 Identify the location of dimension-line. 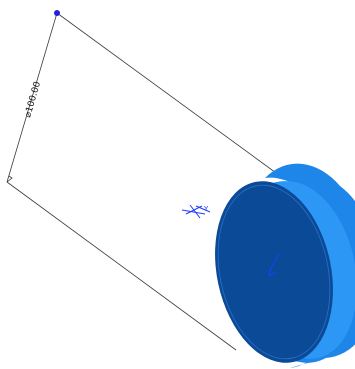
(32, 97).